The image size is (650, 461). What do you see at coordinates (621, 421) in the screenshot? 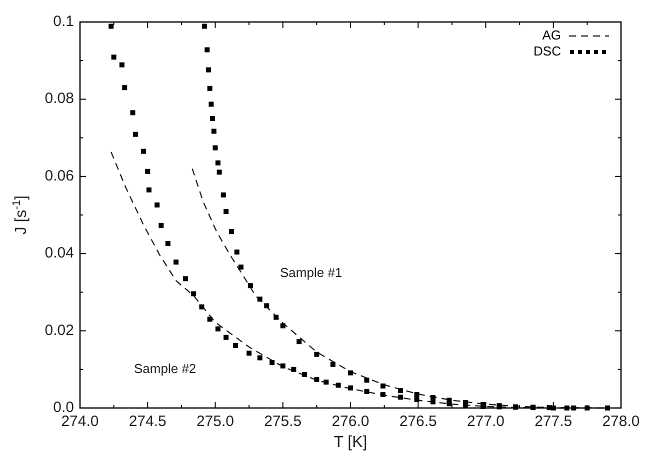
I see `x-tick-label: 278.0` at bounding box center [621, 421].